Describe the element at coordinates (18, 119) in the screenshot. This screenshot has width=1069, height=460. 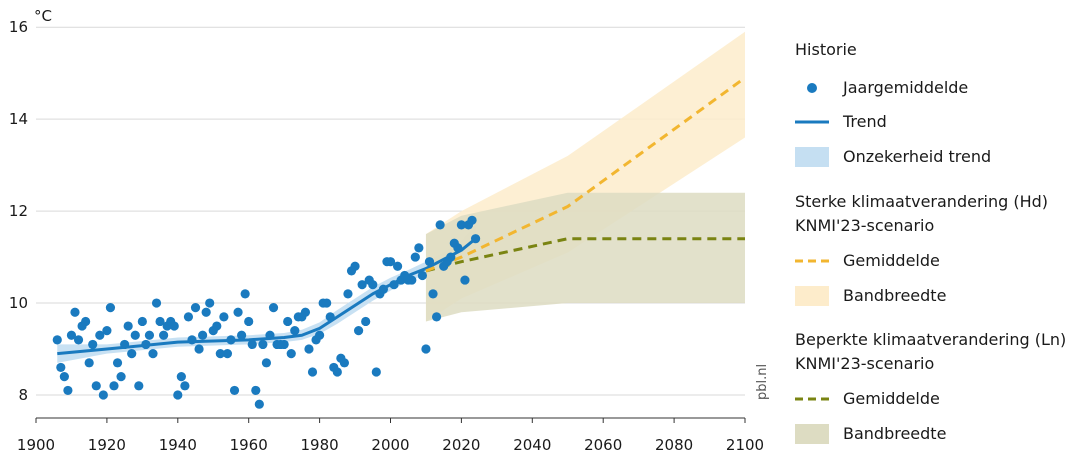
I see `y-tick-label: 14` at that location.